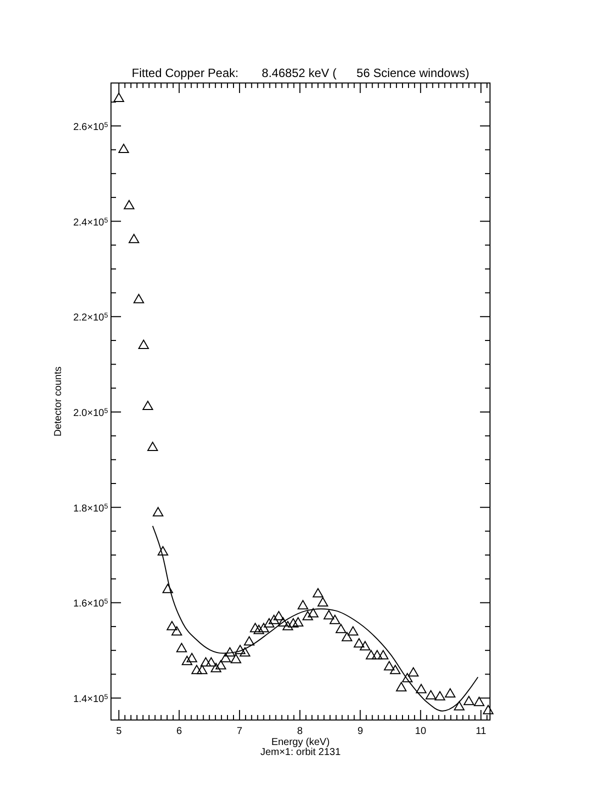 The width and height of the screenshot is (612, 792). I want to click on y-tick-label: 1.8×10$^{5}$, so click(90, 508).